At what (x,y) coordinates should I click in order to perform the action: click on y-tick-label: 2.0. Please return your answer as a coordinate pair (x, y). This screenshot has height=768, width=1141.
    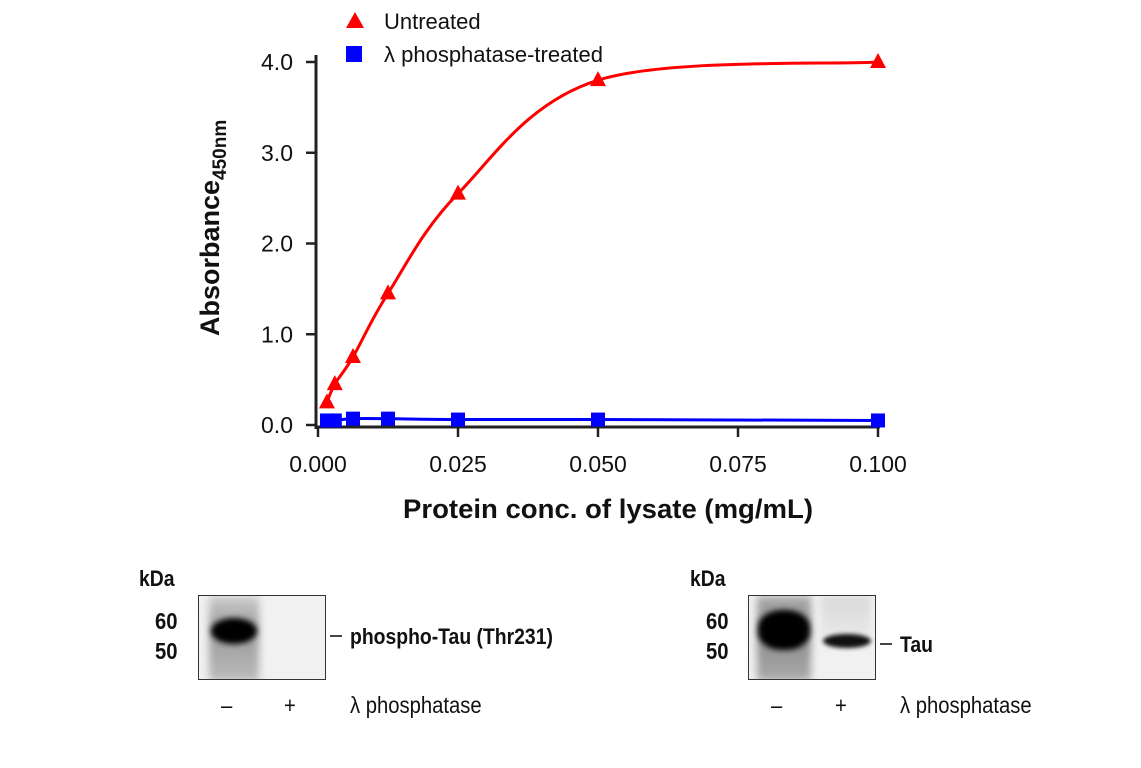
    Looking at the image, I should click on (277, 244).